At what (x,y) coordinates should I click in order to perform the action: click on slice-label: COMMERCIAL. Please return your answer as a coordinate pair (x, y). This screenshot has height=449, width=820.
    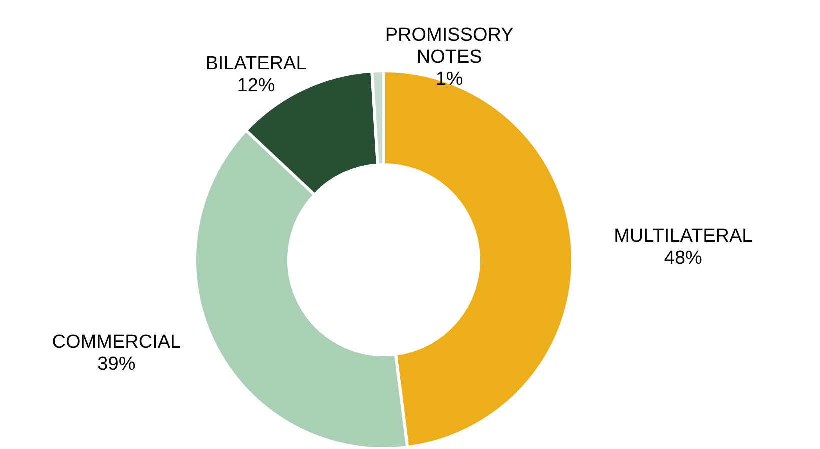
    Looking at the image, I should click on (117, 343).